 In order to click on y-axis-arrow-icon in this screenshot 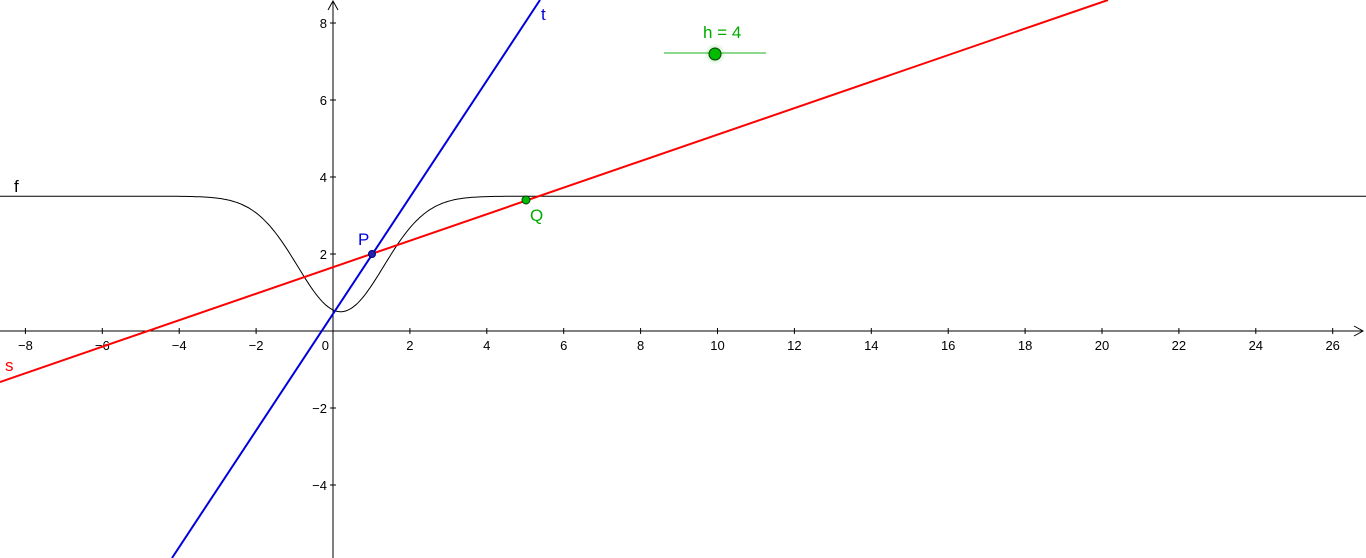, I will do `click(333, 5)`.